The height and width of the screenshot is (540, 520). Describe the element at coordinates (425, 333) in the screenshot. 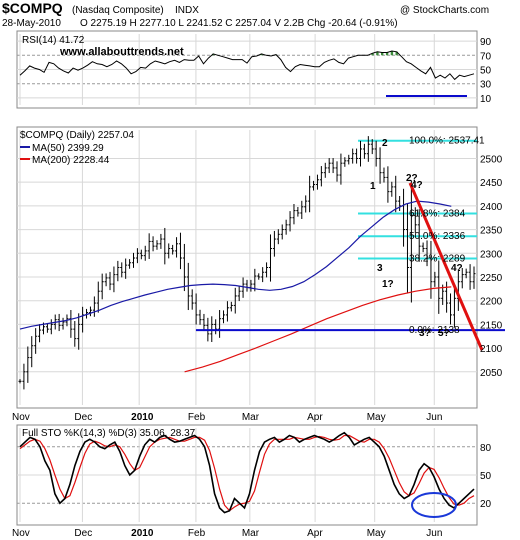

I see `wave-label: 3?` at that location.